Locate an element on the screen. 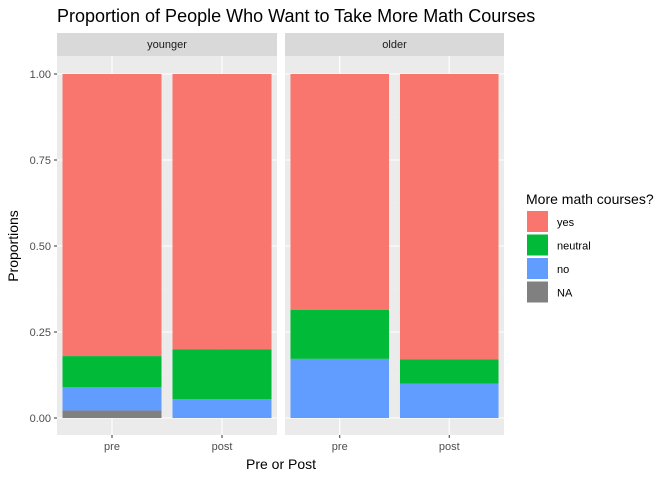 The height and width of the screenshot is (480, 672). bar-segment-older-post-neutral is located at coordinates (449, 371).